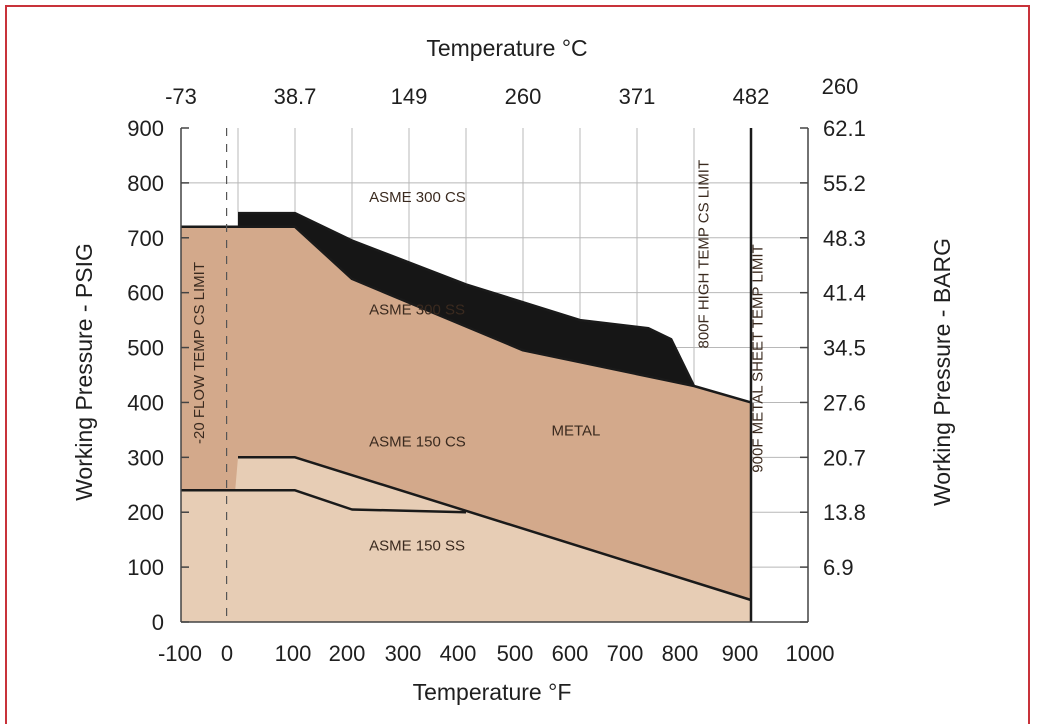 The height and width of the screenshot is (724, 1039). What do you see at coordinates (751, 96) in the screenshot?
I see `x2-tick-label: 482` at bounding box center [751, 96].